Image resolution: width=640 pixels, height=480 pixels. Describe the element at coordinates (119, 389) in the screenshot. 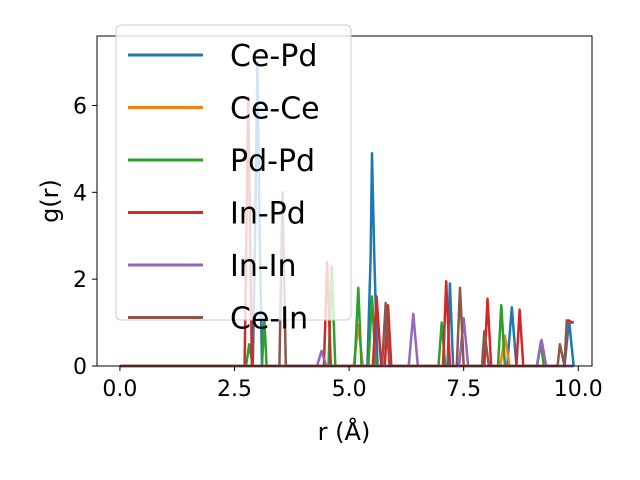

I see `x-tick-label: 0.0` at that location.